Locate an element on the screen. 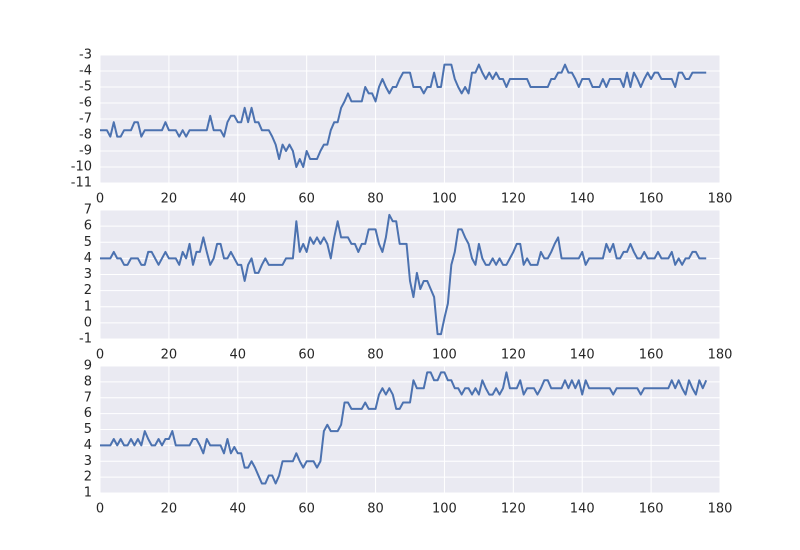 Image resolution: width=800 pixels, height=550 pixels. y-tick-label: 9 is located at coordinates (88, 366).